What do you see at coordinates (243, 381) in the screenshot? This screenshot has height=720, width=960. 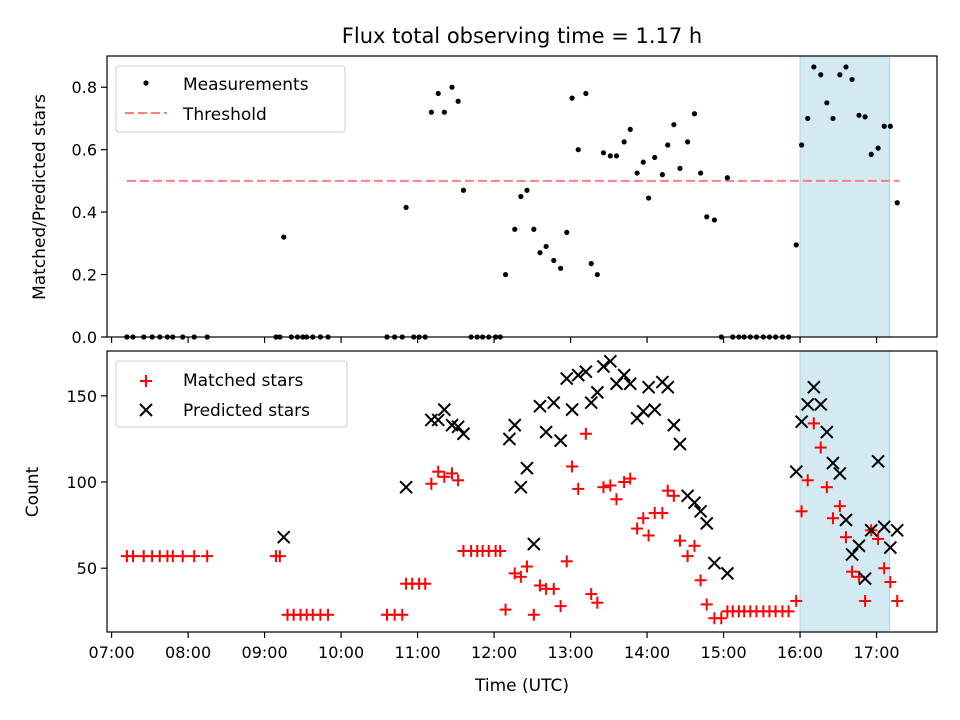 I see `legend-matched-label: Matched stars` at bounding box center [243, 381].